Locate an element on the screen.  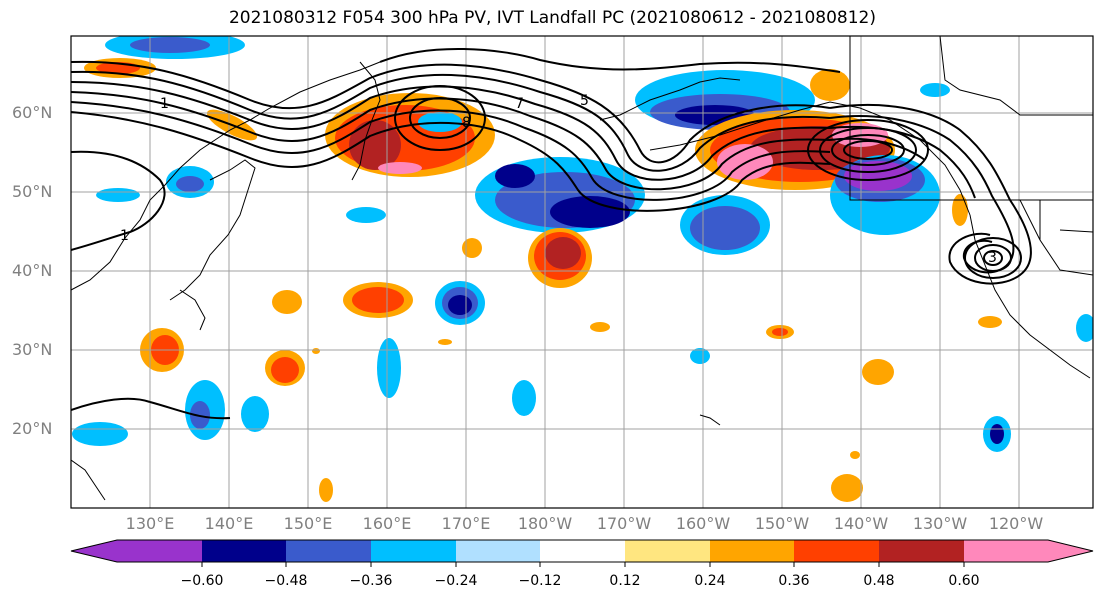
lon-label: 160°E is located at coordinates (387, 523).